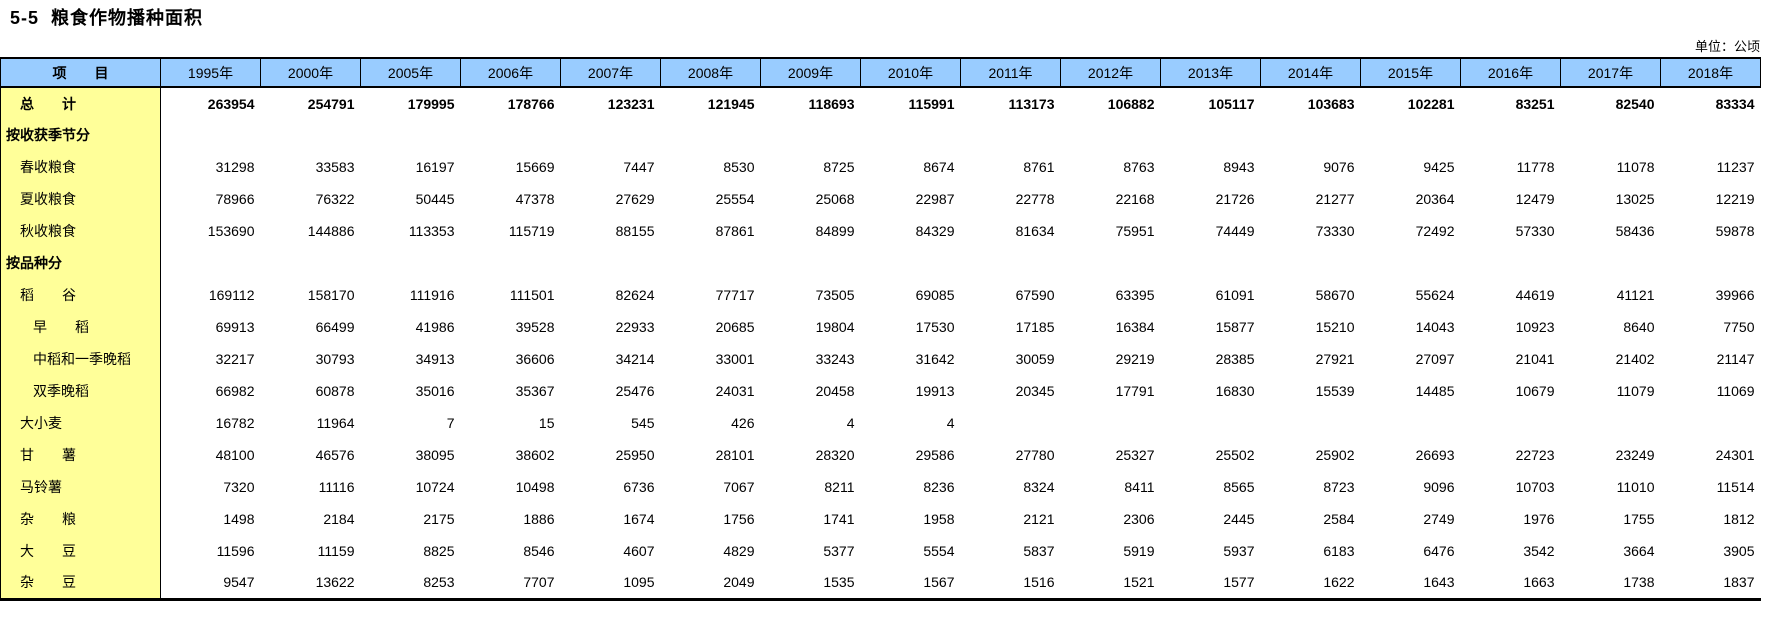 Image resolution: width=1777 pixels, height=642 pixels. Describe the element at coordinates (1735, 231) in the screenshot. I see `value-cell: 59878` at that location.